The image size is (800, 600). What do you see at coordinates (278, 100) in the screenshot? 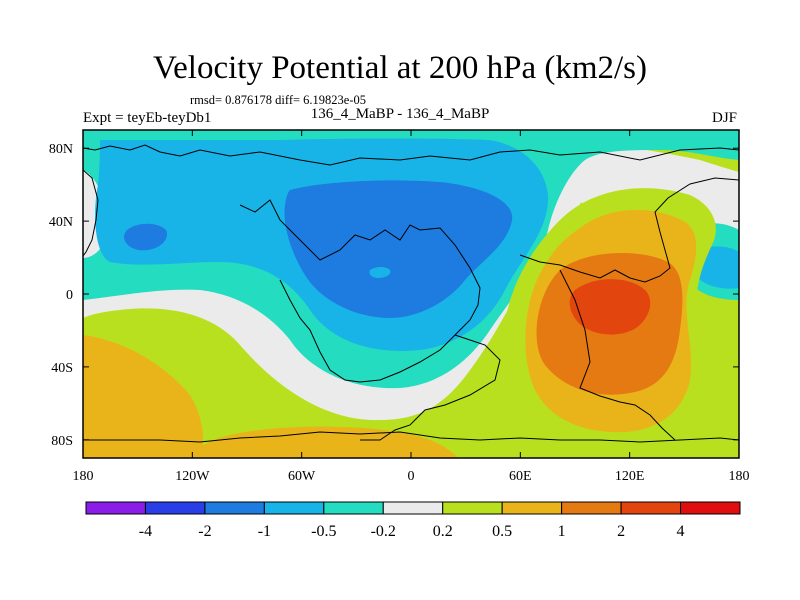
I see `rmsd-diff-stats: rmsd= 0.876178 diff= 6.19823e-05` at bounding box center [278, 100].